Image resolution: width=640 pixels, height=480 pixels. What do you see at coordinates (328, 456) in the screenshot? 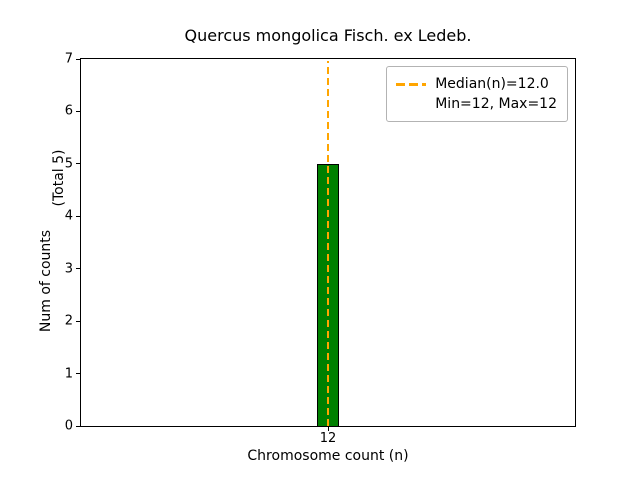
I see `x-axis-label: Chromosome count (n)` at bounding box center [328, 456].